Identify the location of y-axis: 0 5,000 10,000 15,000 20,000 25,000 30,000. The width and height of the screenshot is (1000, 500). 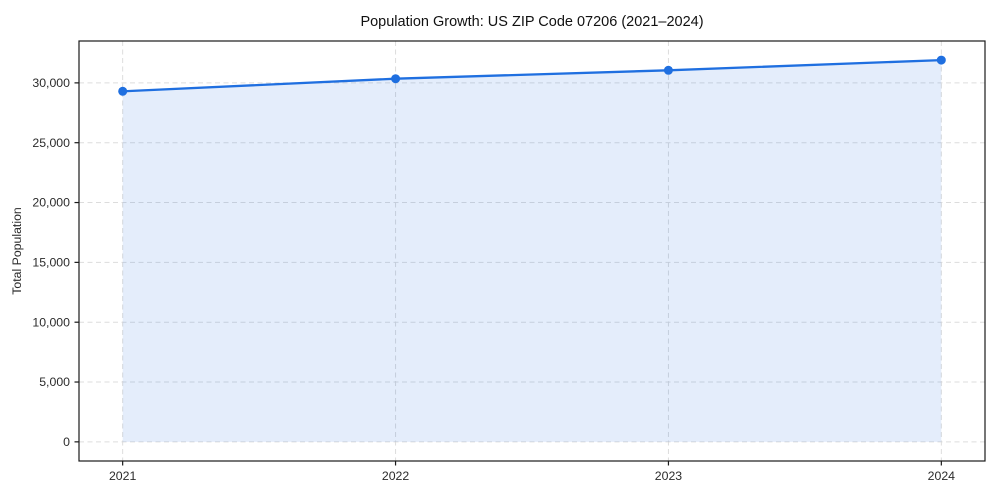
(55, 262).